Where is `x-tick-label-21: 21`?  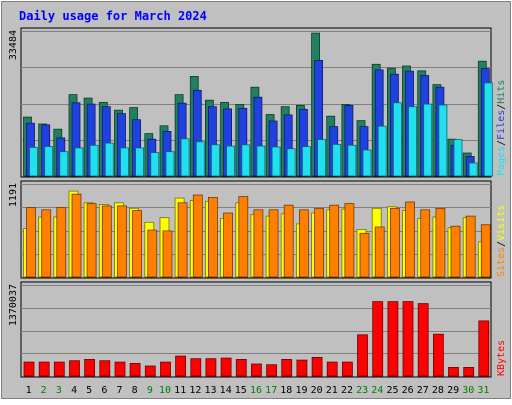 x-tick-label-21: 21 is located at coordinates (332, 390).